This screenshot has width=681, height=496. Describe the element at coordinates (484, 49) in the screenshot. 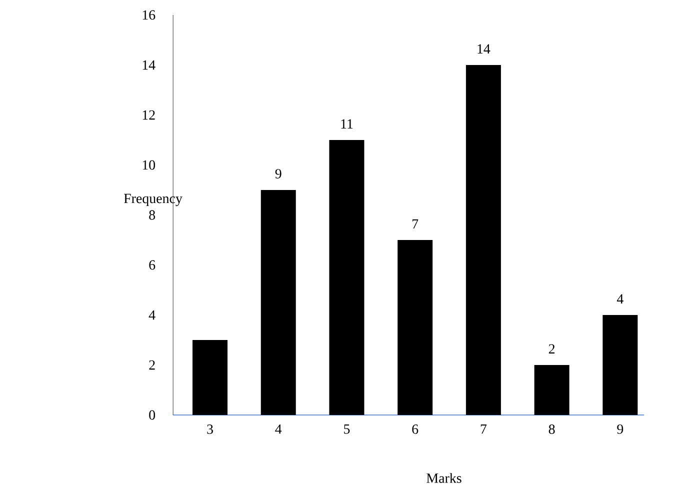

I see `data-label: 14` at that location.